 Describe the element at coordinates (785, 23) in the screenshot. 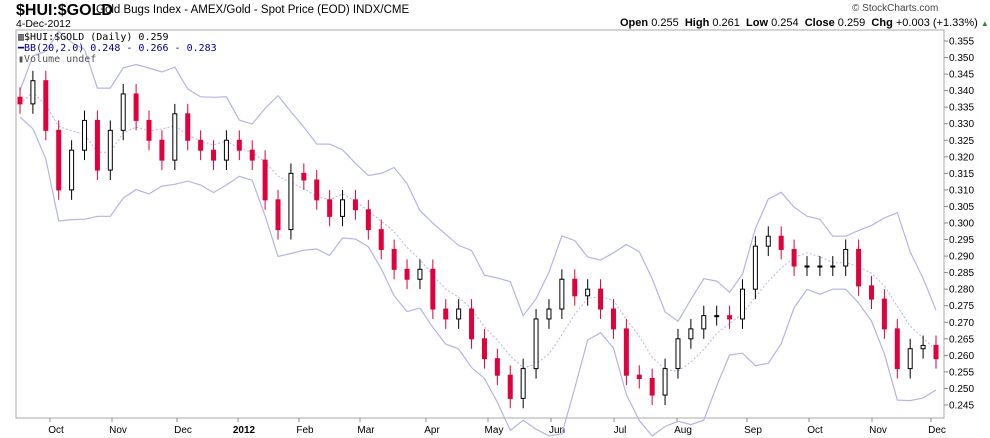

I see `low-value: 0.254` at that location.